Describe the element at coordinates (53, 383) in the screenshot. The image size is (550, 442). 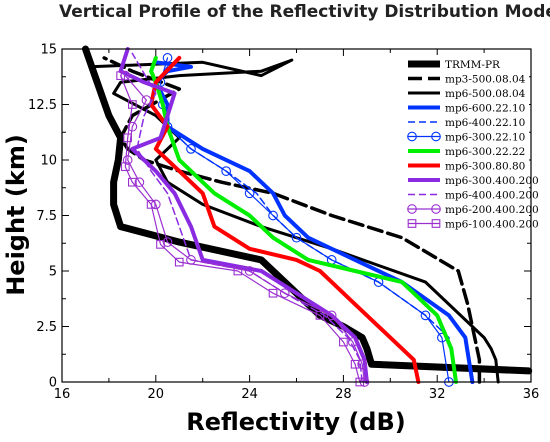
I see `y-tick-label: 0` at that location.